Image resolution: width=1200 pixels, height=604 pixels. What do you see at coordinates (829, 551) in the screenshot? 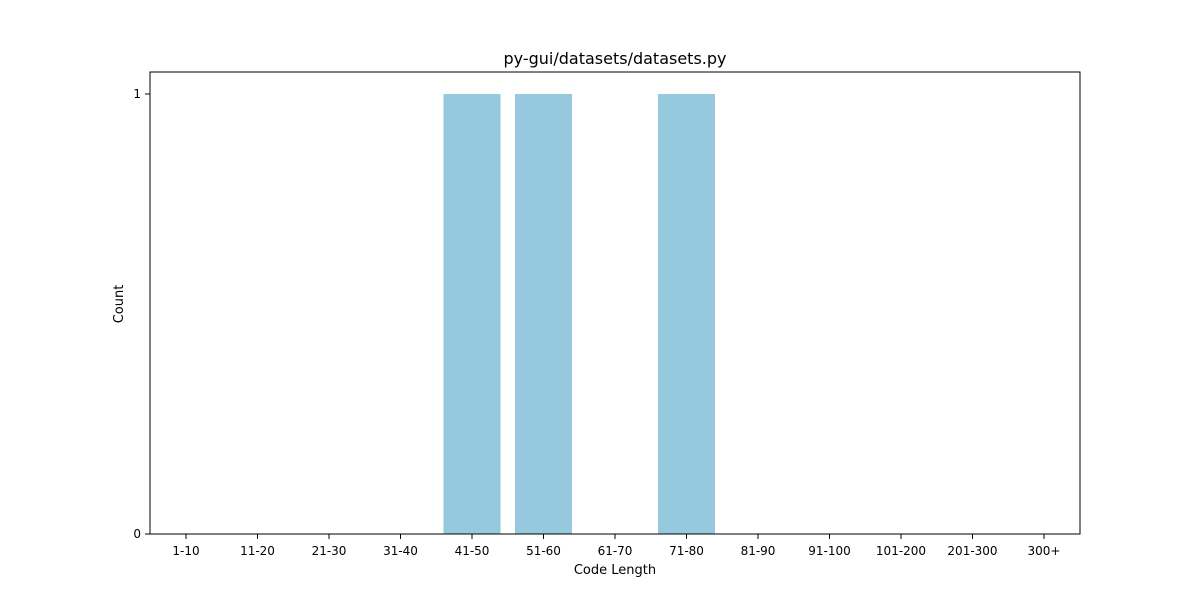
I see `x-tick-label: 91-100` at bounding box center [829, 551].